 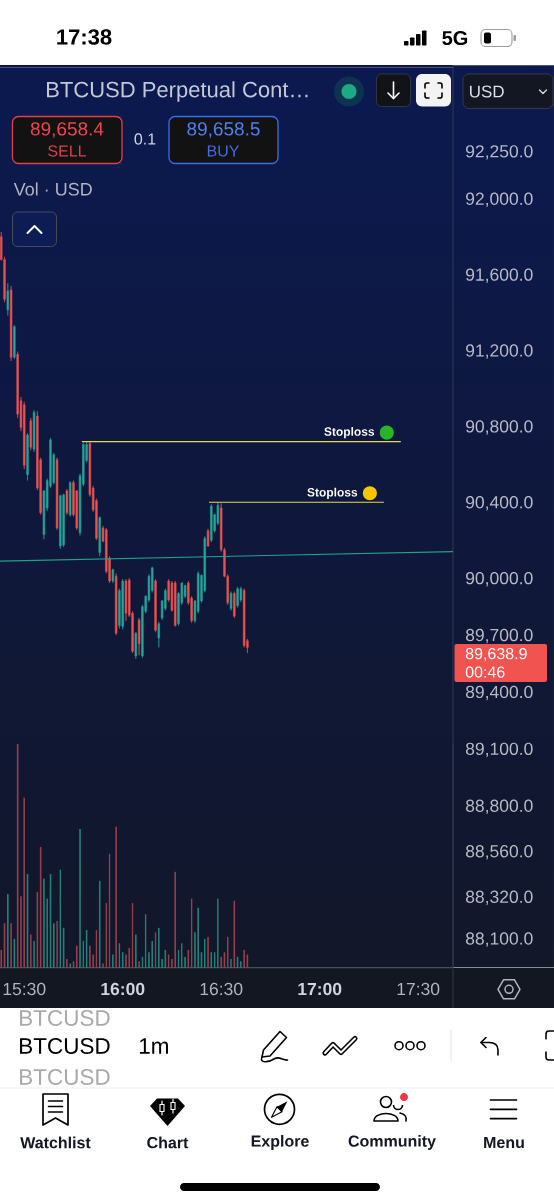 What do you see at coordinates (55, 1142) in the screenshot?
I see `text: Watchlist` at bounding box center [55, 1142].